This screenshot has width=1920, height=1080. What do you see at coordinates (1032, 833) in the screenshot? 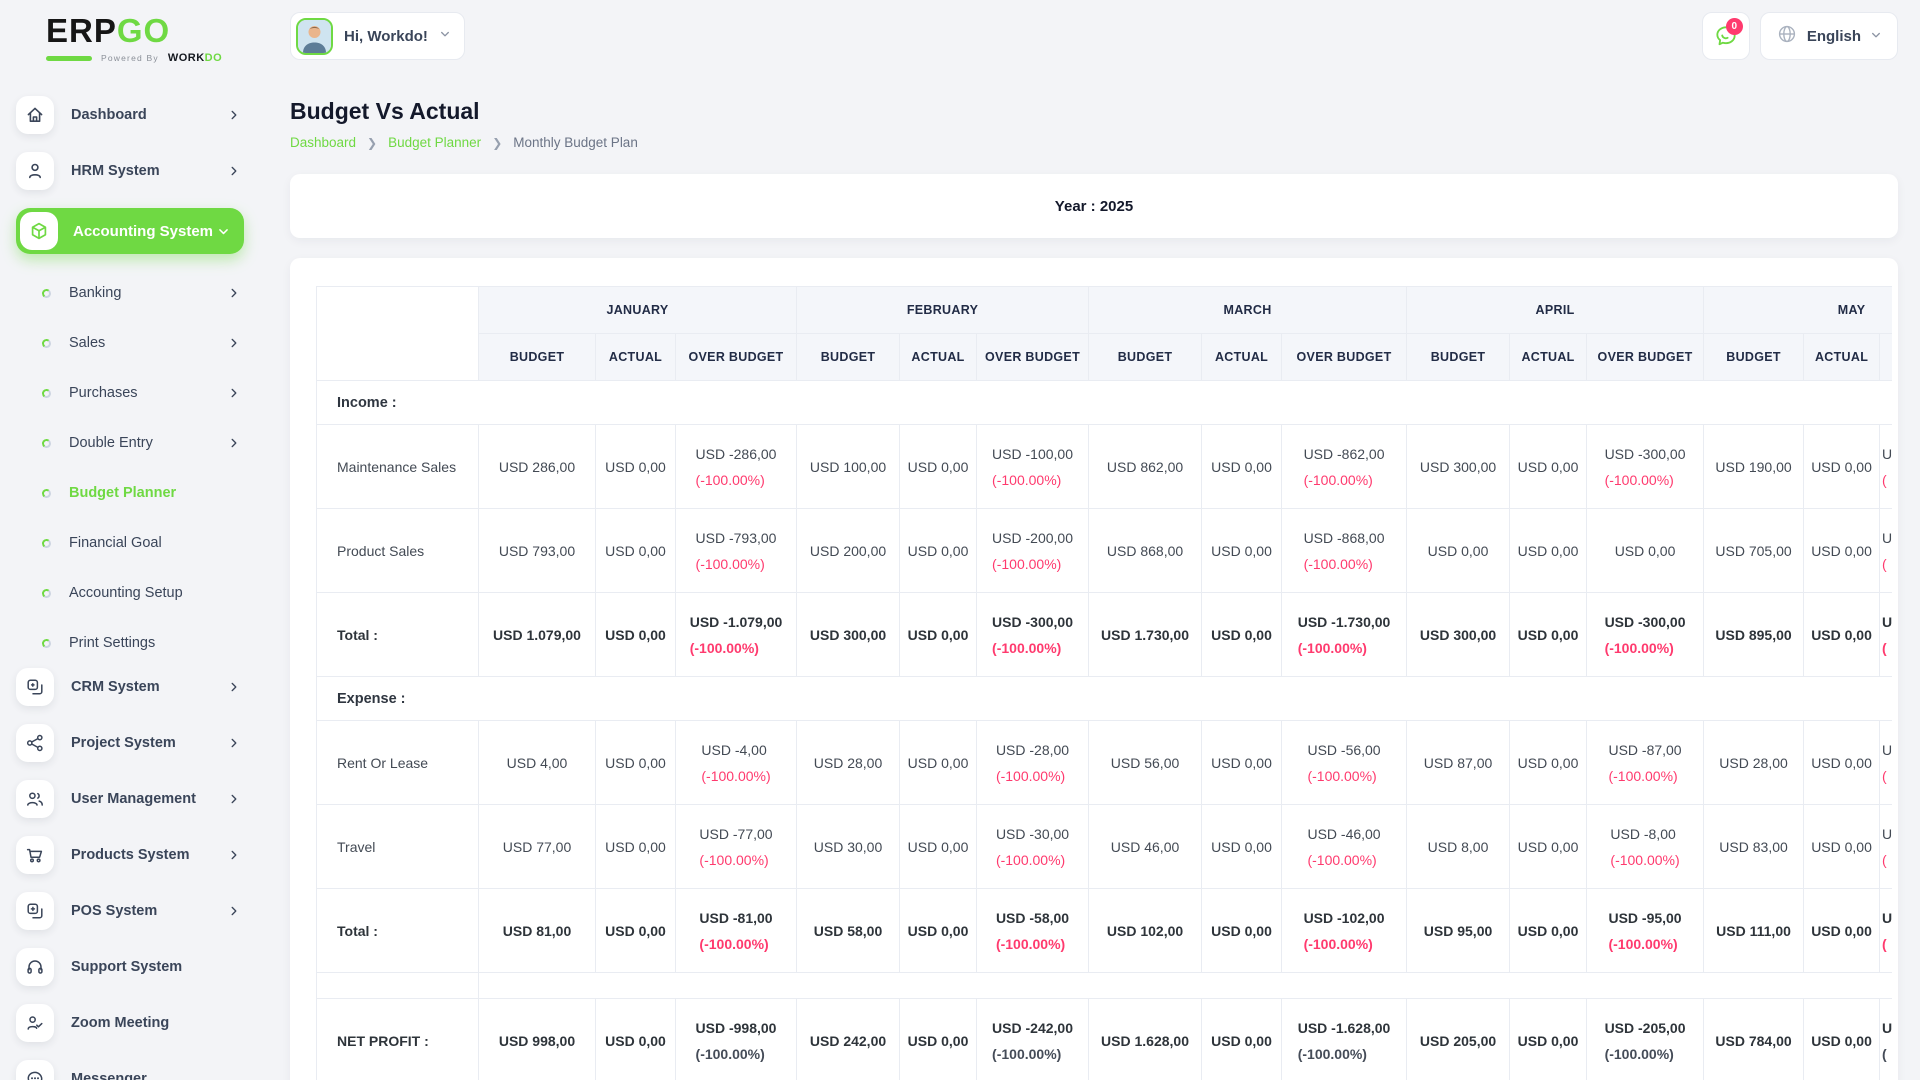
I see `over-budget-amount: USD -30,00` at bounding box center [1032, 833].